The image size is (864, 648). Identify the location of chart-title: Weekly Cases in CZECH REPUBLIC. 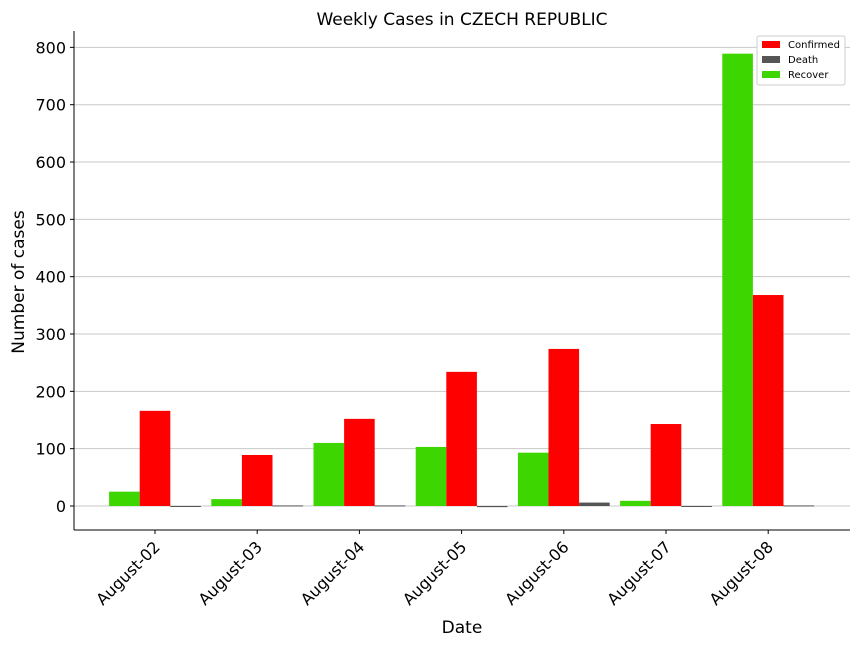
(461, 20).